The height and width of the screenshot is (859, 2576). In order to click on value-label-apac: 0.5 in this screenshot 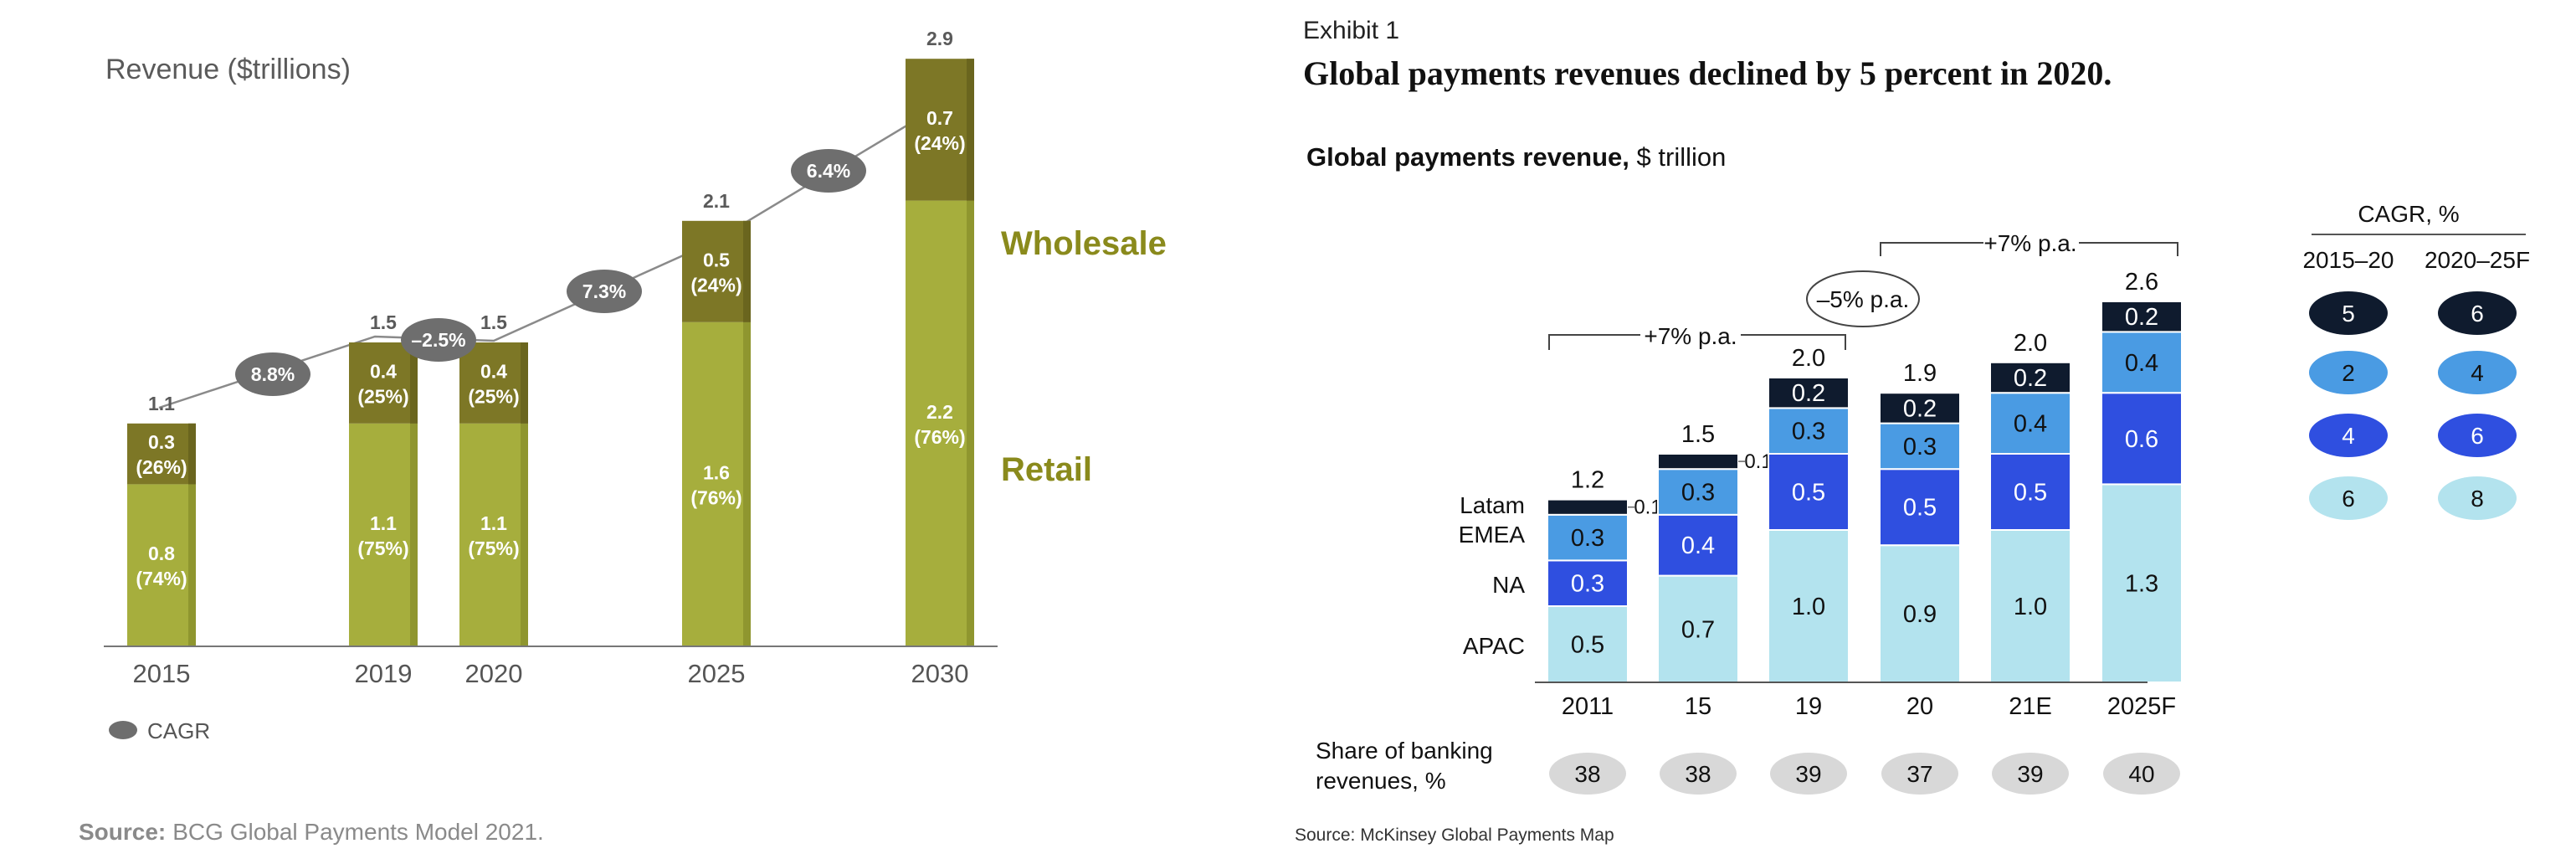, I will do `click(1587, 645)`.